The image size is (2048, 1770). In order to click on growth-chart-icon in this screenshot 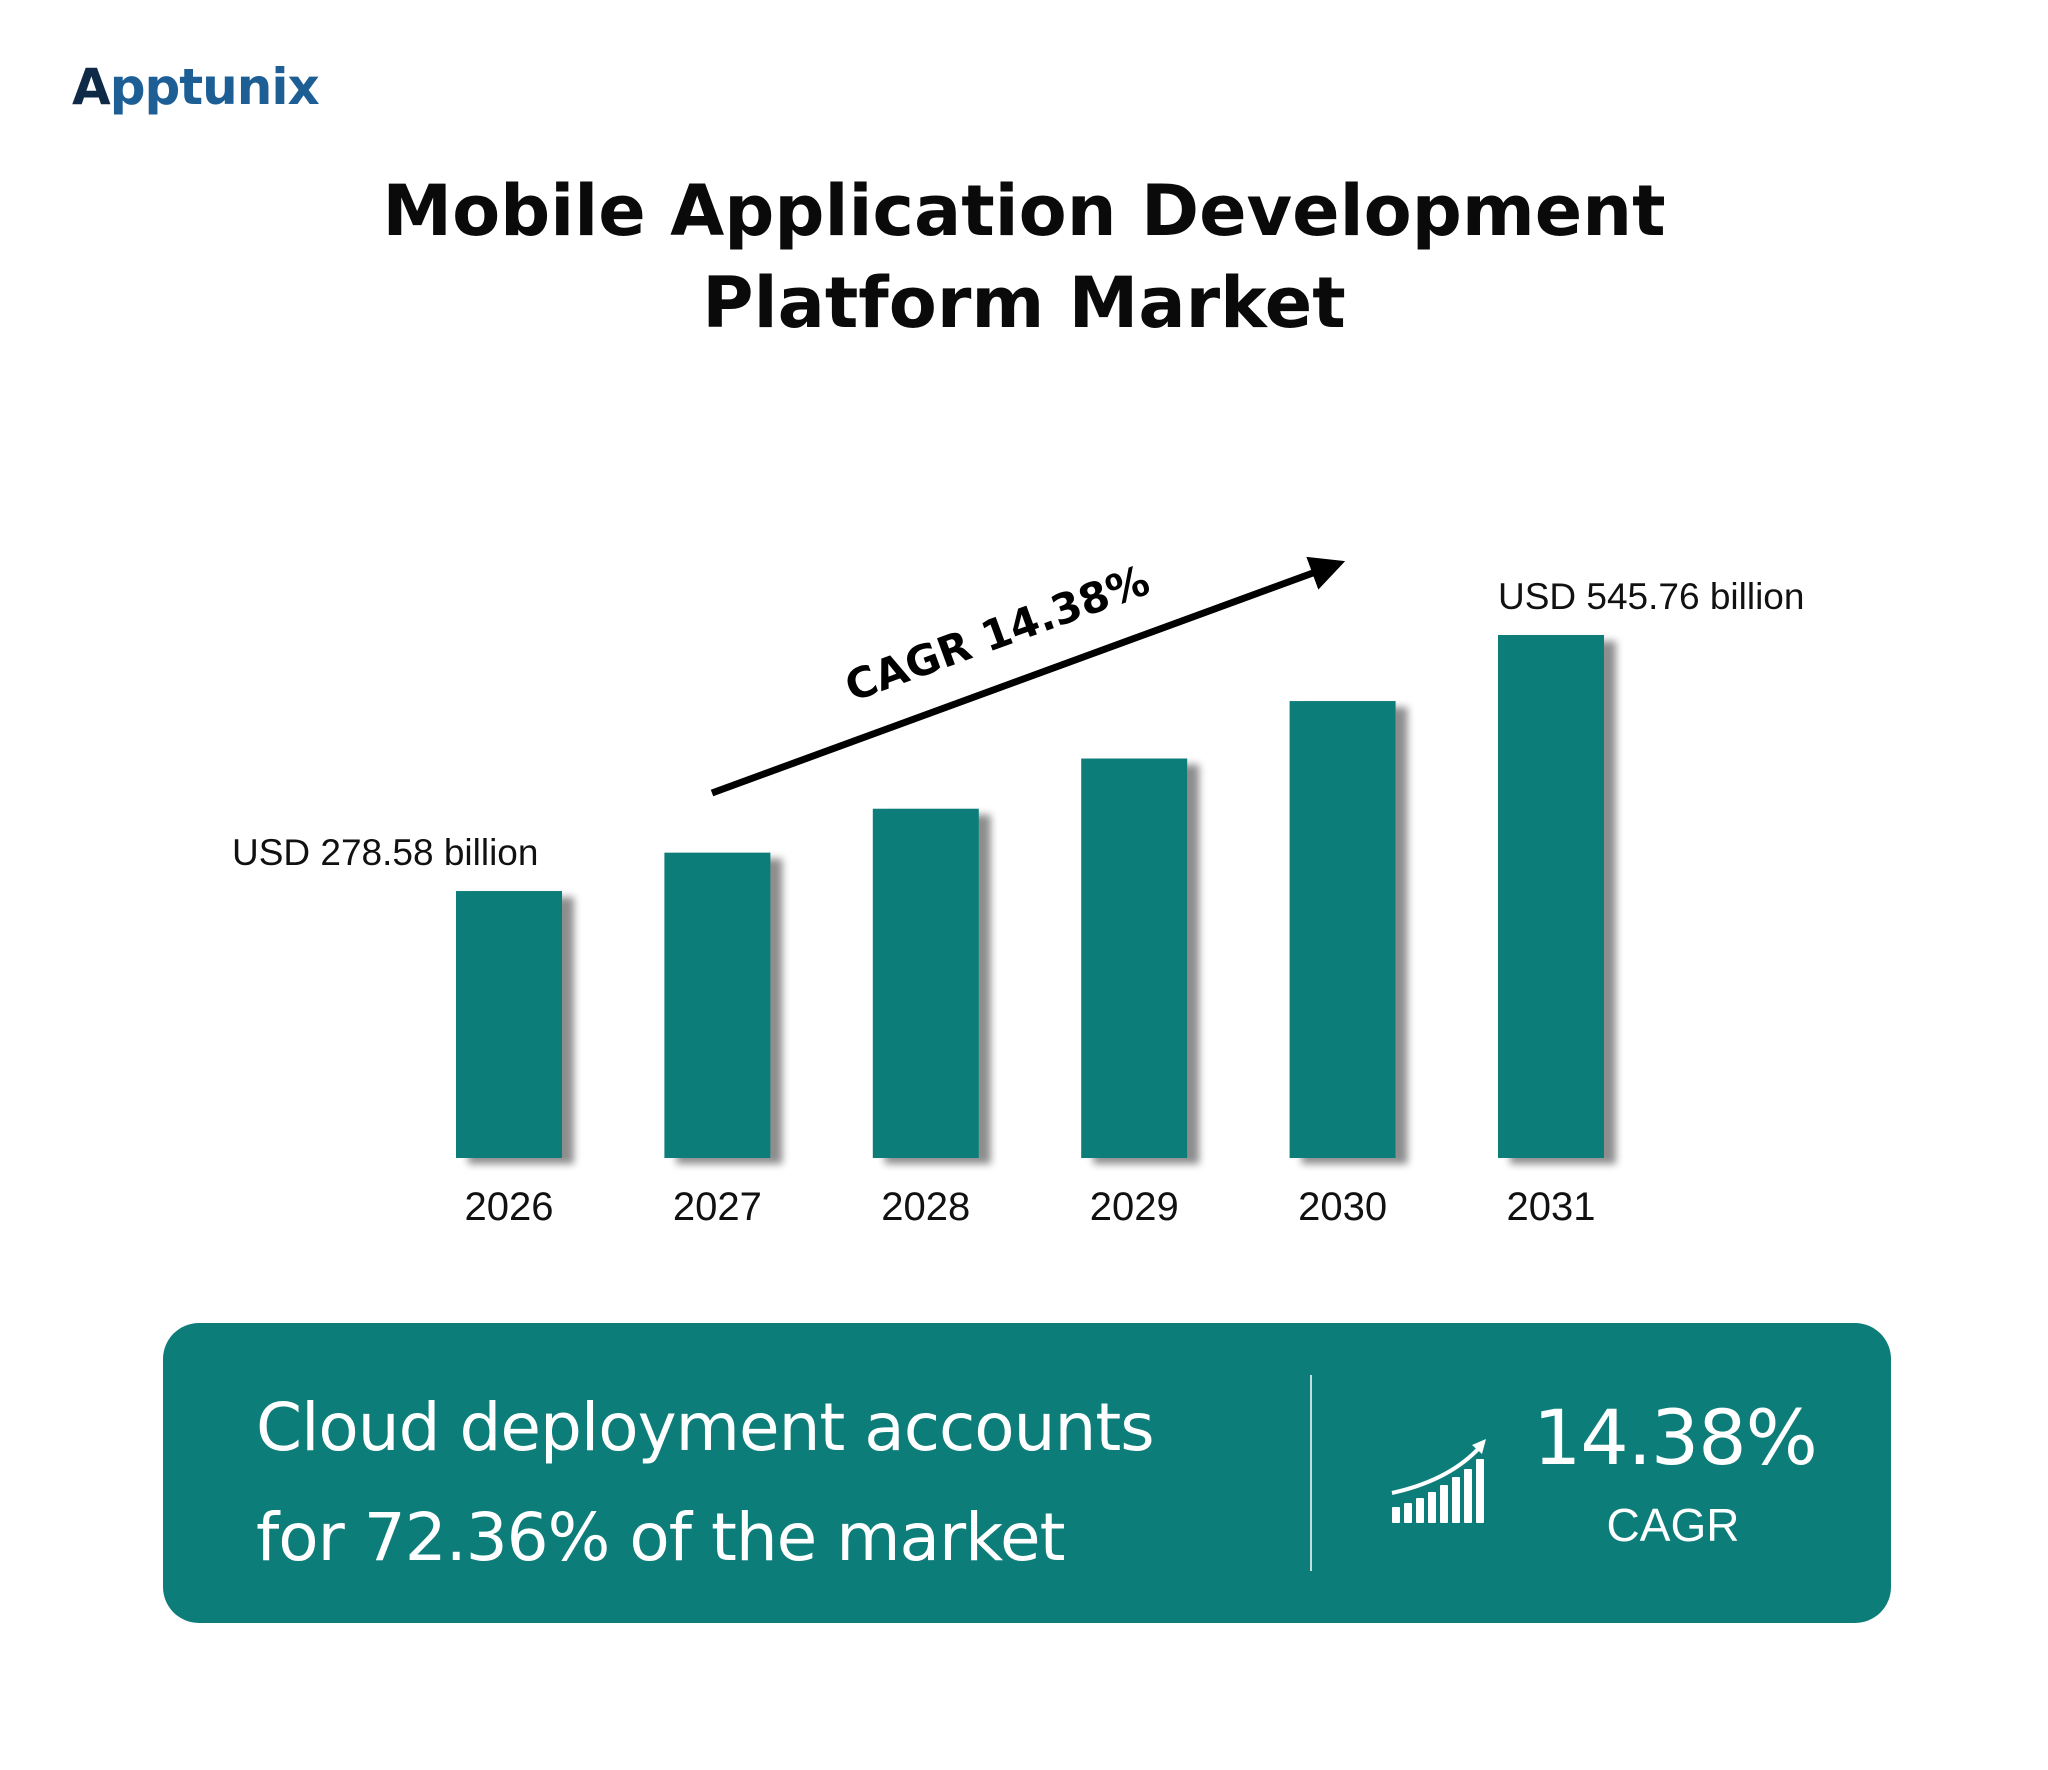, I will do `click(1438, 1481)`.